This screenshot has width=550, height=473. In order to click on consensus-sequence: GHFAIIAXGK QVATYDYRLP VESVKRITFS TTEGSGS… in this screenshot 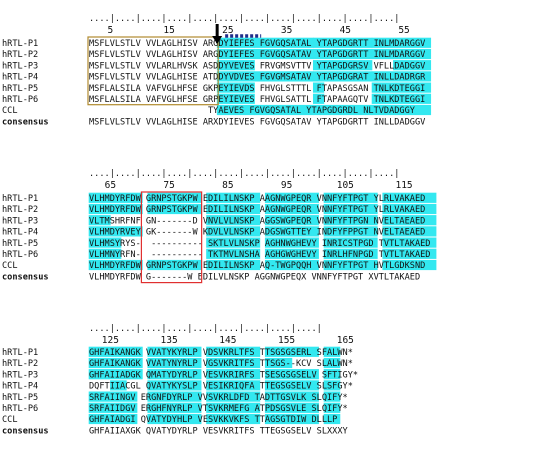, I will do `click(219, 431)`.